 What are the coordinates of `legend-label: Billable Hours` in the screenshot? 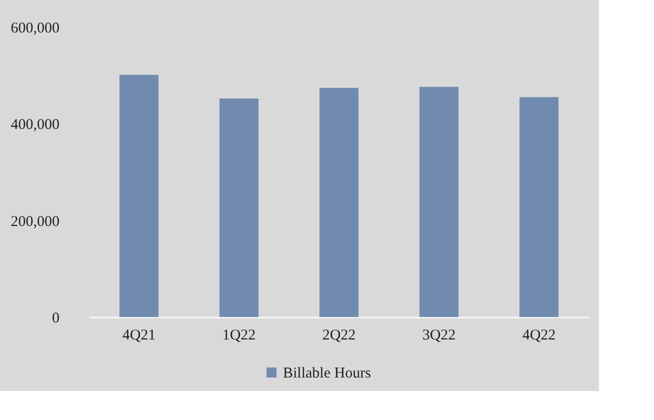 It's located at (327, 374).